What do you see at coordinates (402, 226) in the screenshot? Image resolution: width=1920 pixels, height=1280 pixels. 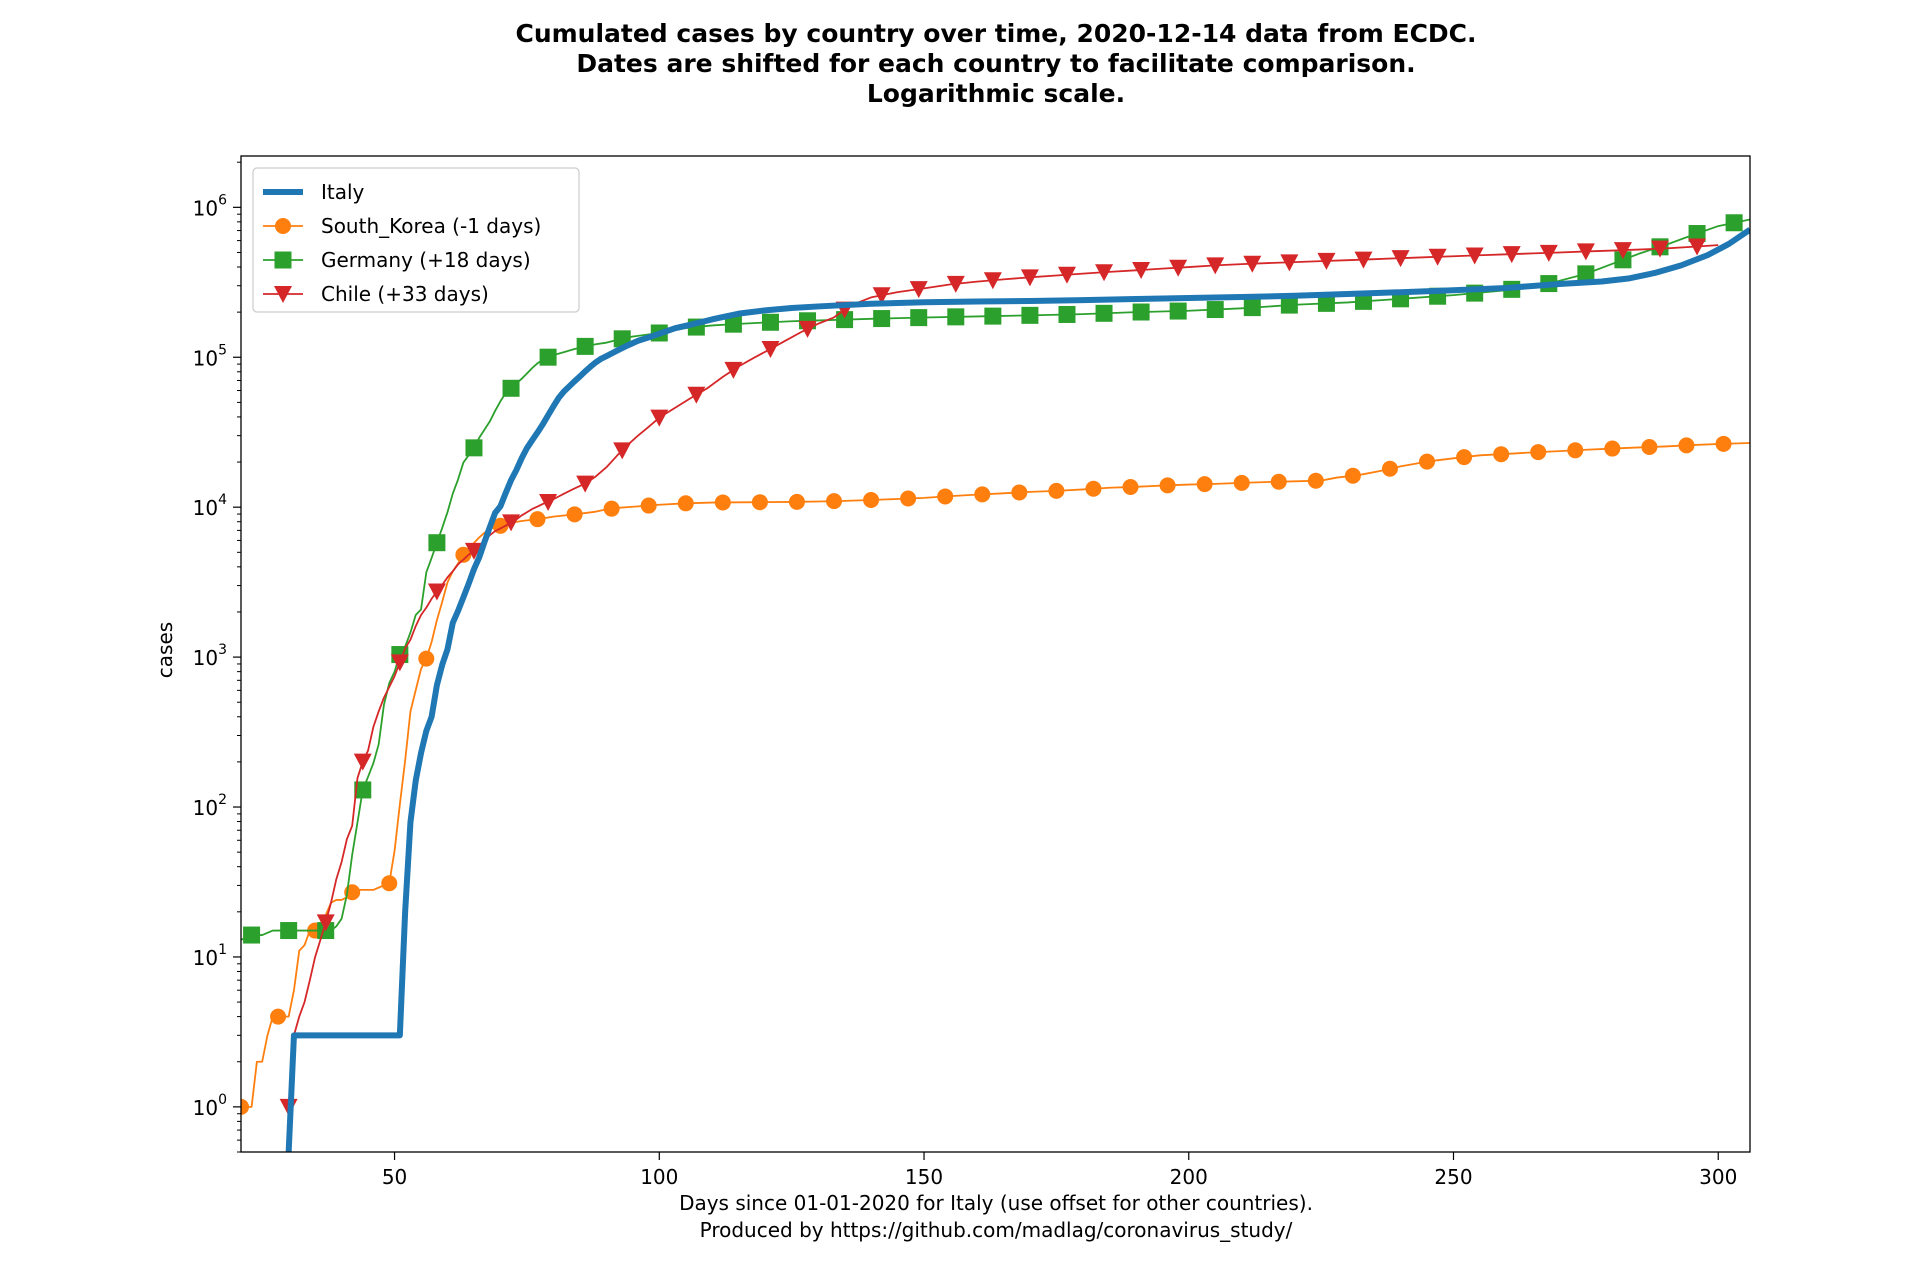 I see `legend-item: South_Korea (-1 days)` at bounding box center [402, 226].